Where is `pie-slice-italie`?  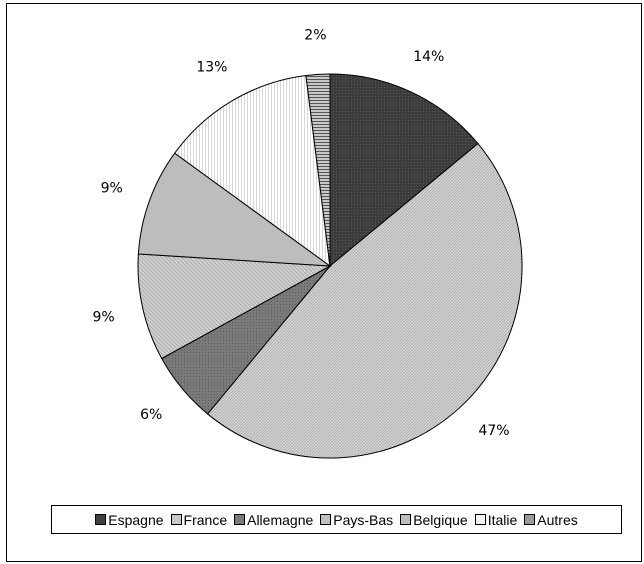 pie-slice-italie is located at coordinates (252, 171).